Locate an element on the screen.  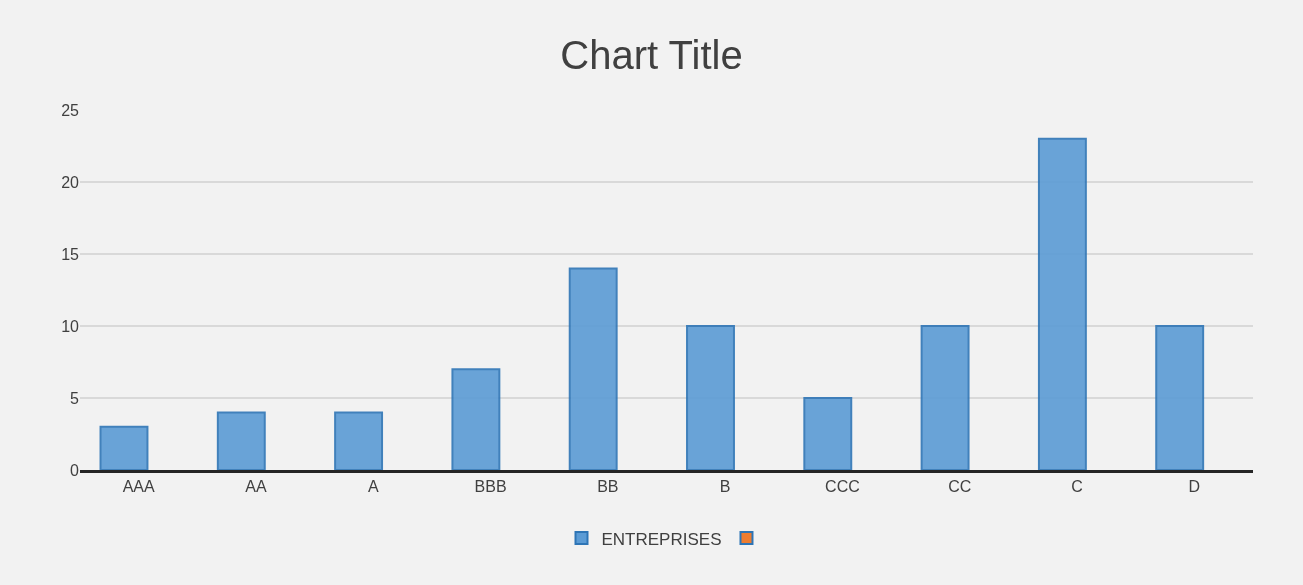
legend-label: ENTREPRISES is located at coordinates (661, 539).